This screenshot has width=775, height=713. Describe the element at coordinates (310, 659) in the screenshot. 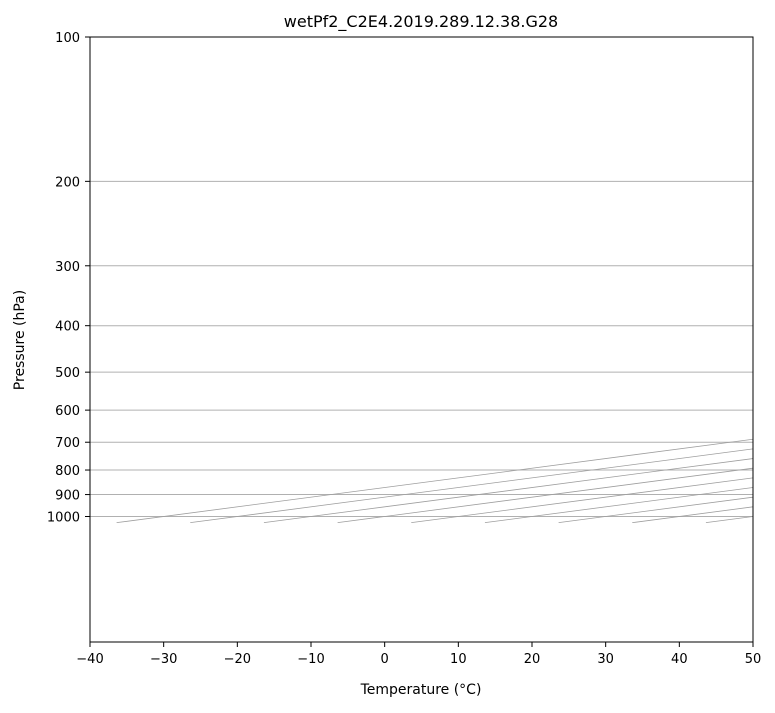

I see `x-tick-label: −10` at that location.